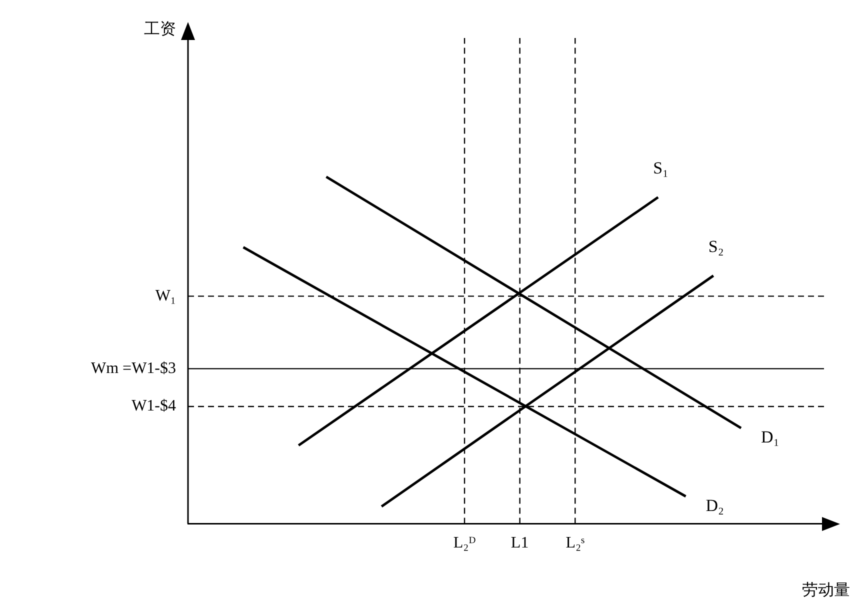  What do you see at coordinates (519, 543) in the screenshot?
I see `x-tick-label: L1` at bounding box center [519, 543].